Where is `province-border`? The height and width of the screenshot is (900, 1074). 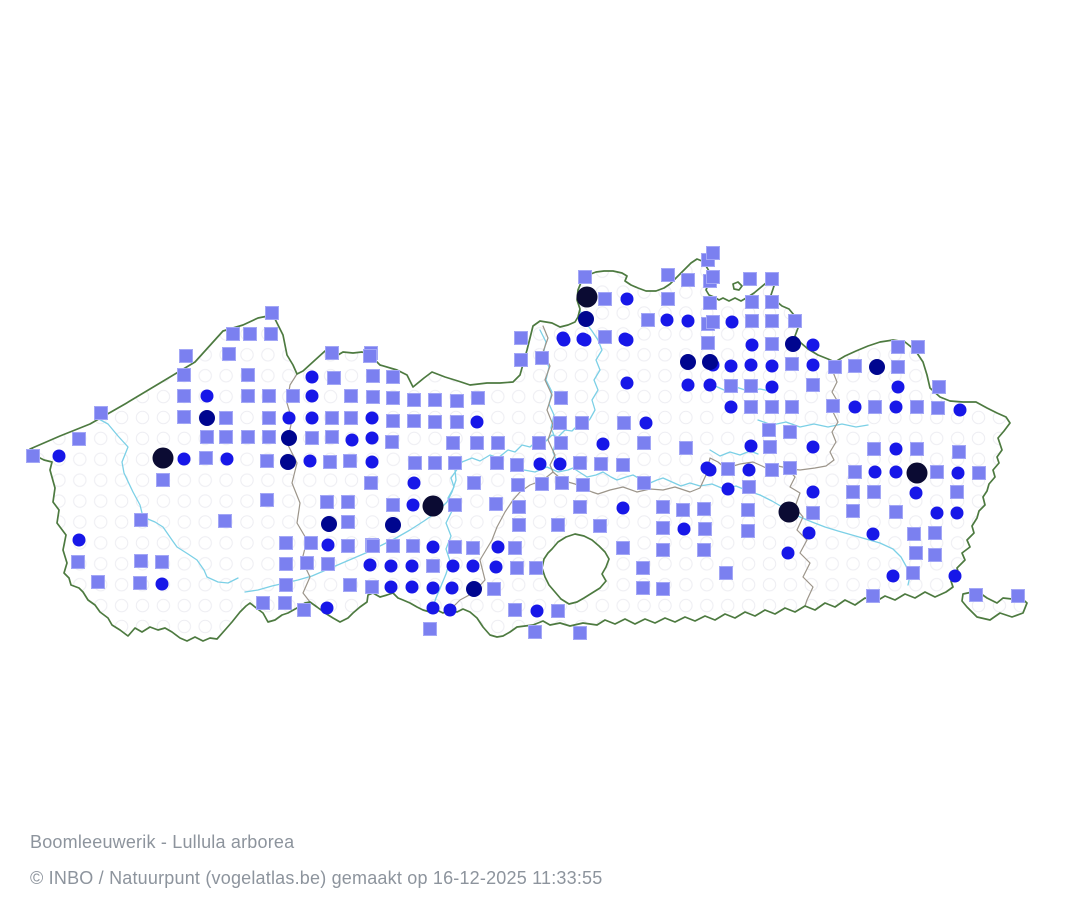
province-border is located at coordinates (549, 399).